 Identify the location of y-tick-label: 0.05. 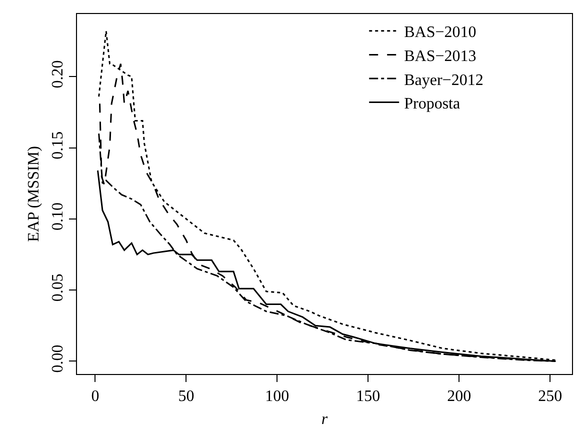
(58, 288).